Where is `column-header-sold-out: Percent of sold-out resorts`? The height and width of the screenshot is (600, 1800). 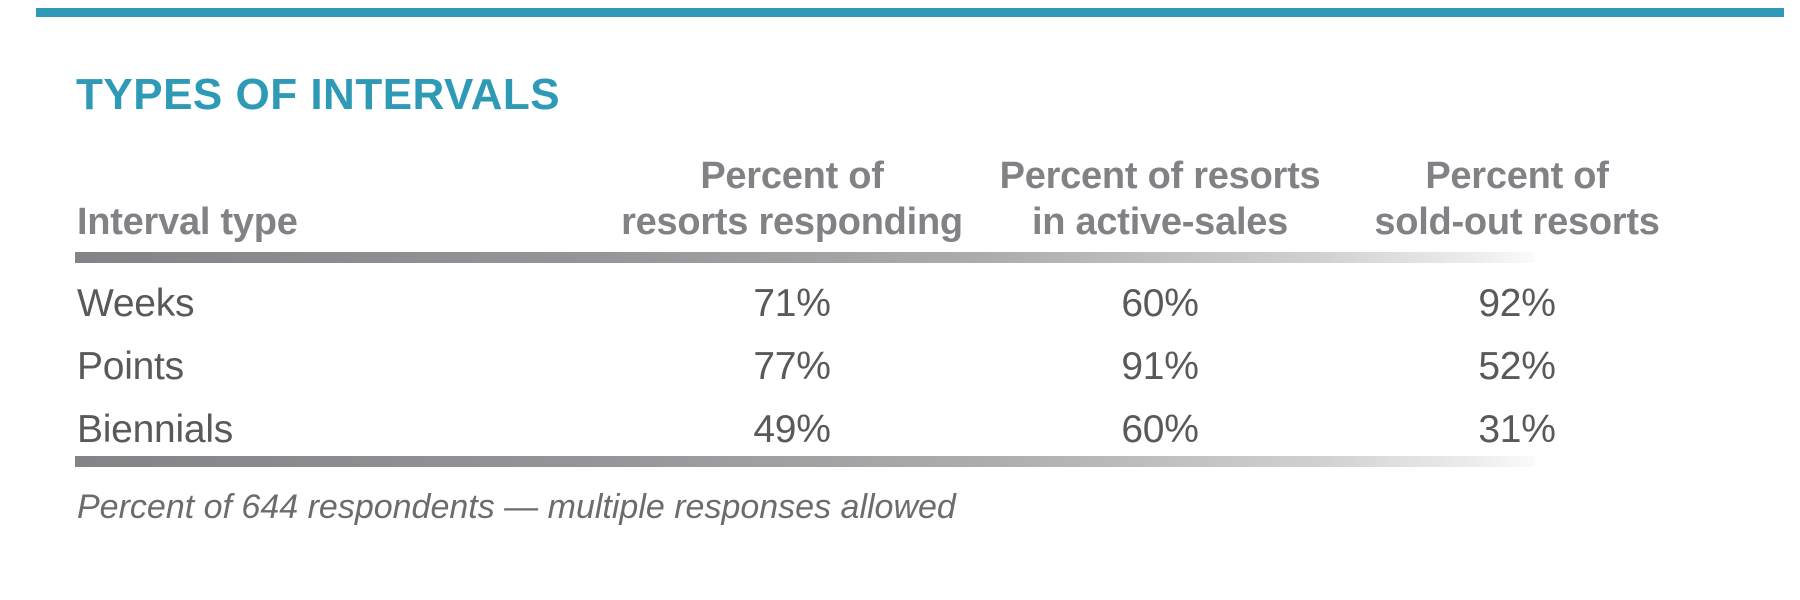
column-header-sold-out: Percent of sold-out resorts is located at coordinates (1517, 199).